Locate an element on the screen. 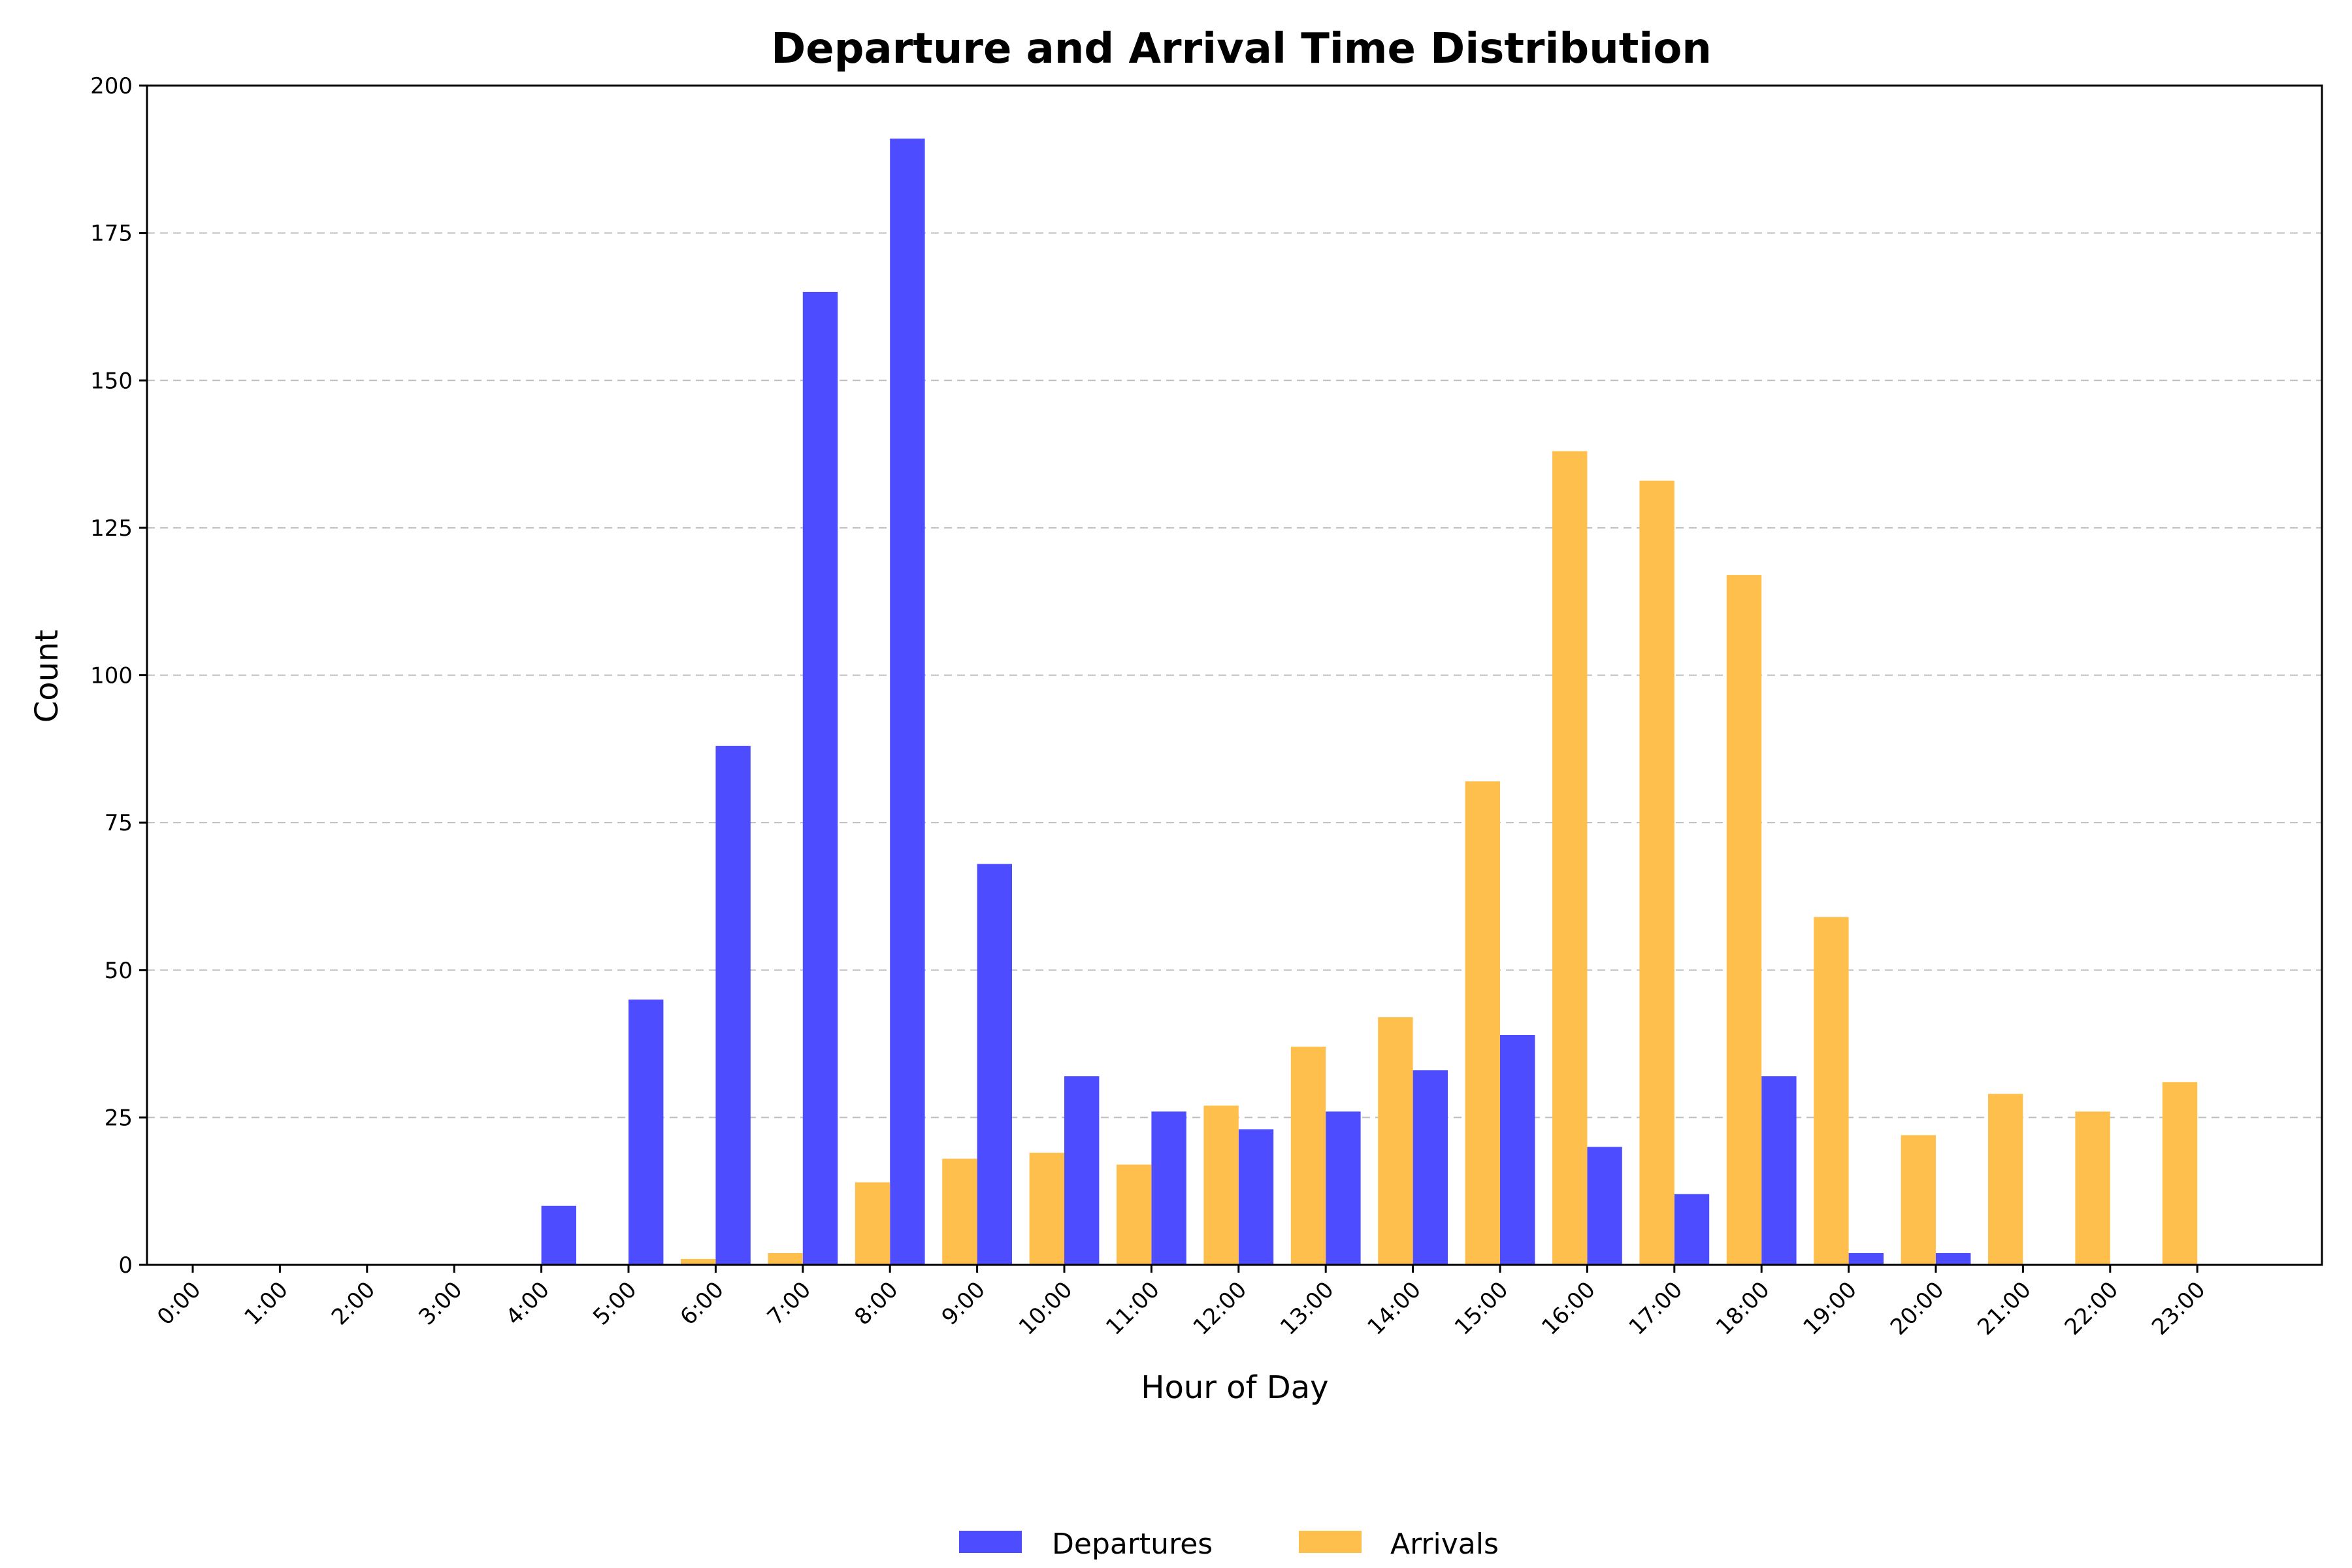 This screenshot has height=1568, width=2352. y-tick-label: 150 is located at coordinates (111, 381).